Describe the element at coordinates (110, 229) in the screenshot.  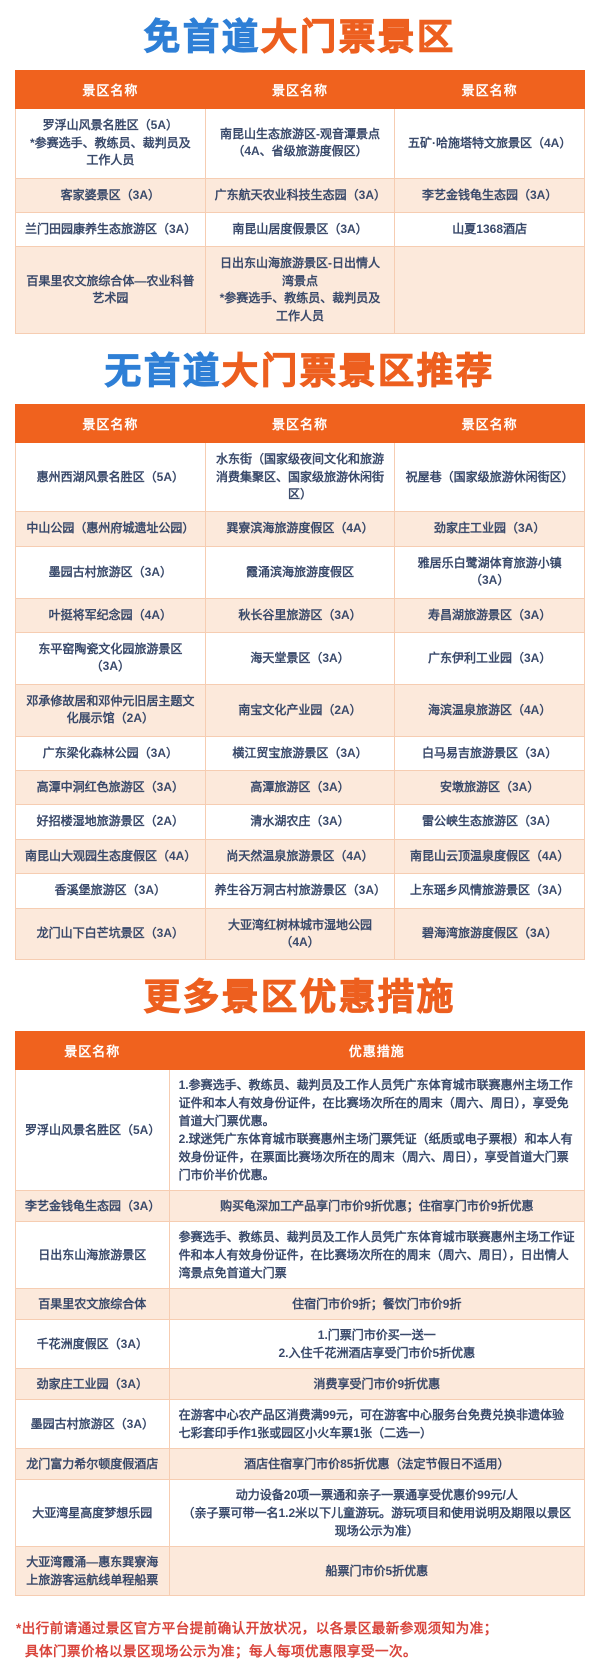
I see `scenic-area-cell: 兰门田园康养生态旅游区（3A）` at that location.